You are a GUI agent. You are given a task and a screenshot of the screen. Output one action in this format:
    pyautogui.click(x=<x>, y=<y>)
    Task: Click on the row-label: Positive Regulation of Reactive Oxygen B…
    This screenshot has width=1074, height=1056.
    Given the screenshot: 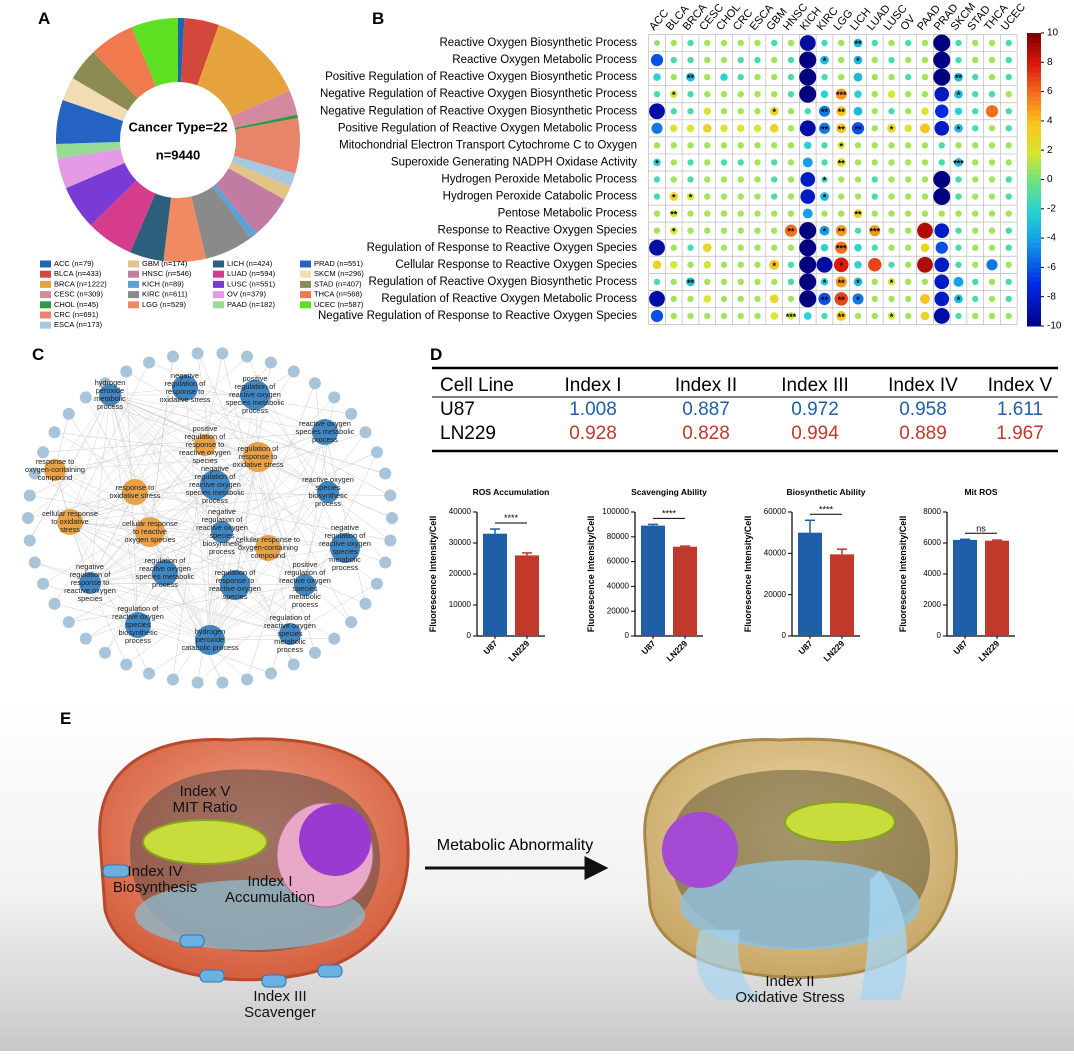 What is the action you would take?
    pyautogui.click(x=481, y=77)
    